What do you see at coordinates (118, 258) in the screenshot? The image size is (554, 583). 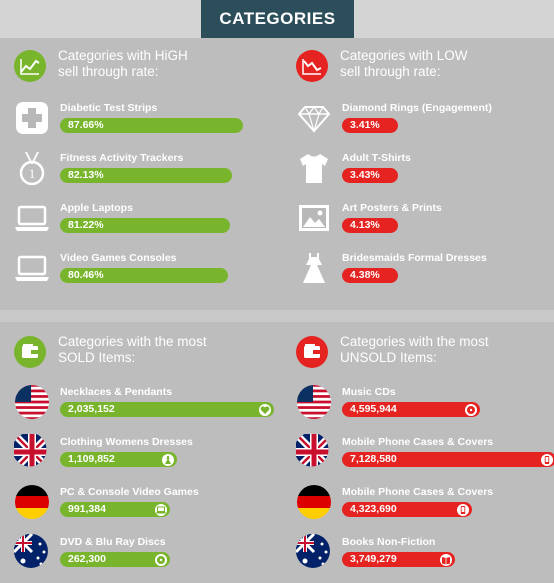 I see `bar-category-label: Video Games Consoles` at bounding box center [118, 258].